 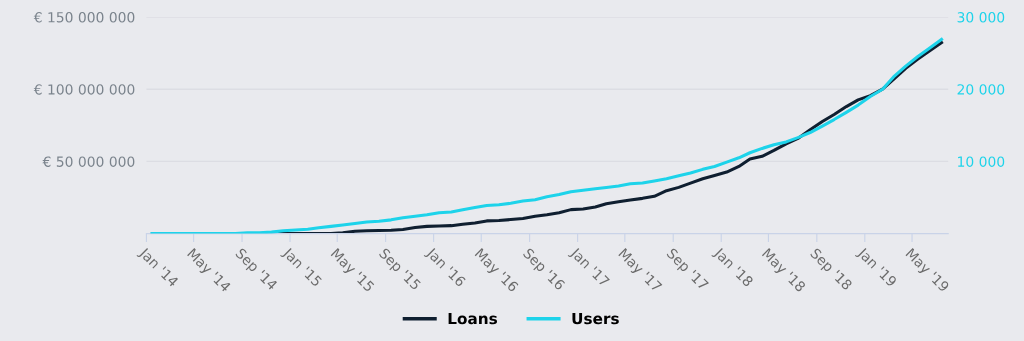 What do you see at coordinates (473, 318) in the screenshot?
I see `legend-label: Loans` at bounding box center [473, 318].